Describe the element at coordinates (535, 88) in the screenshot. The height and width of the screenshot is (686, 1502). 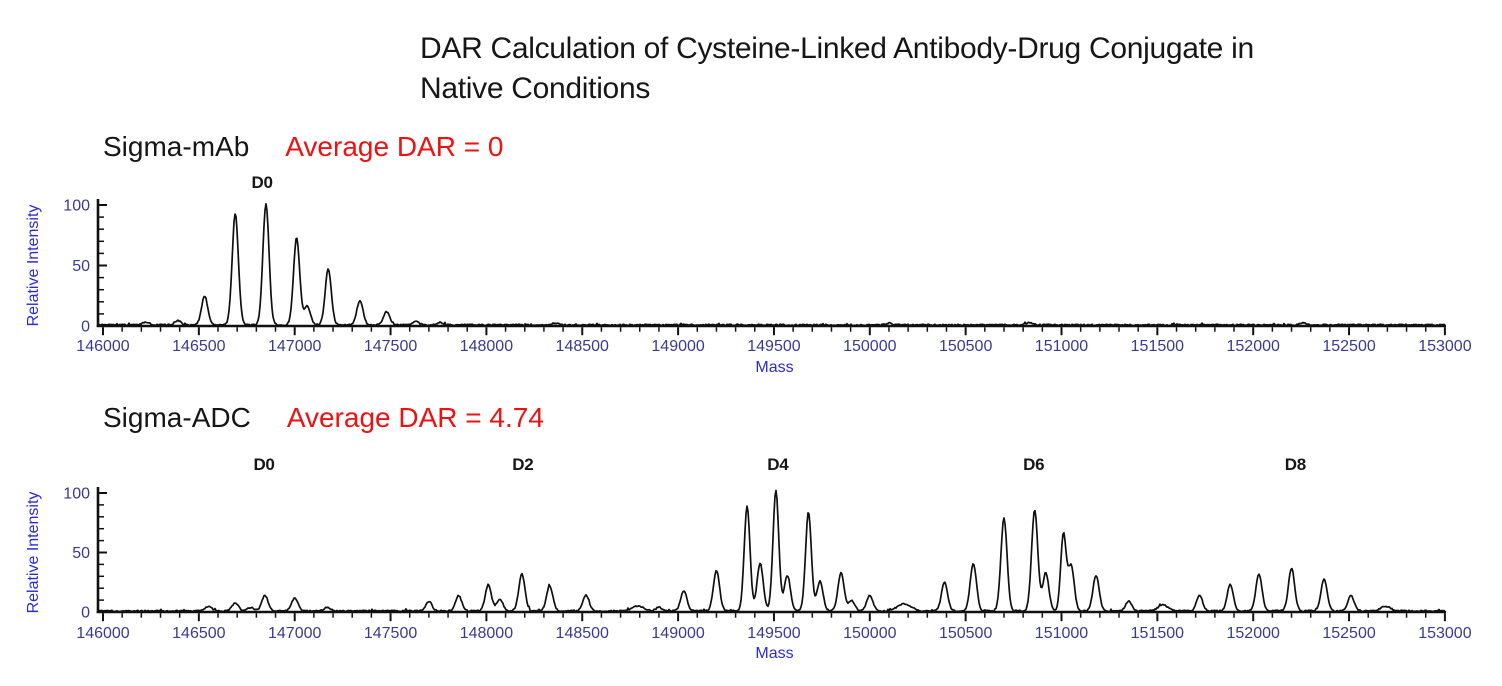
I see `figure-title-line2: Native Conditions` at that location.